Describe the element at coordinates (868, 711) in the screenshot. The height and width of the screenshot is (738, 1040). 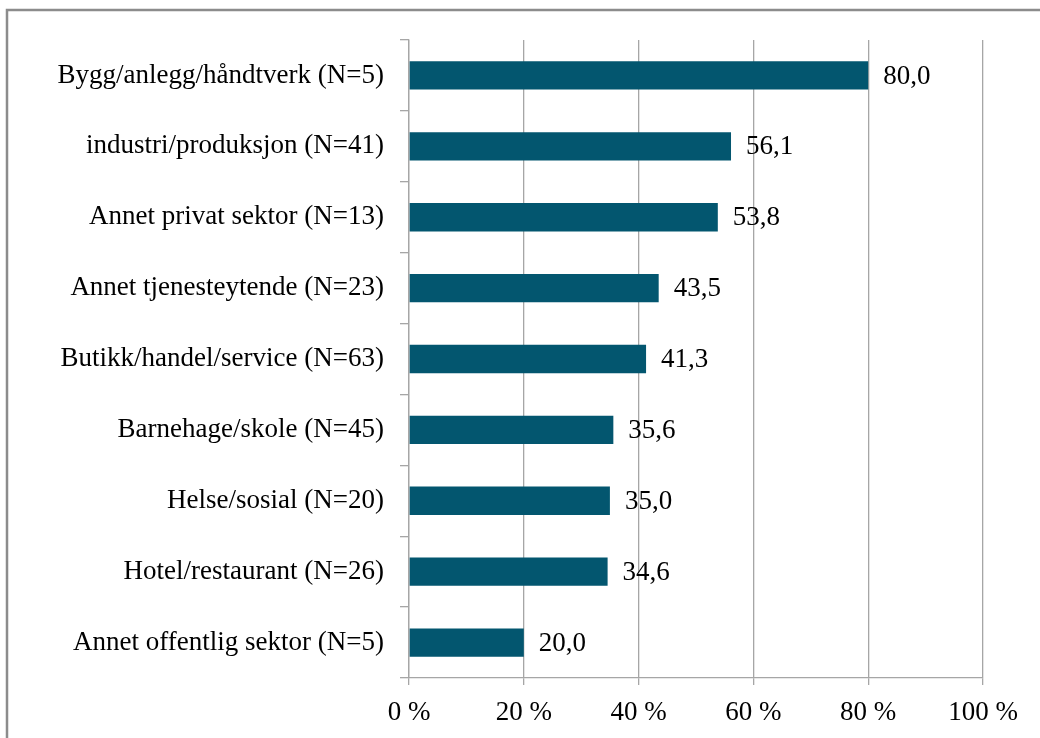
I see `x-tick-label: 80 %` at that location.